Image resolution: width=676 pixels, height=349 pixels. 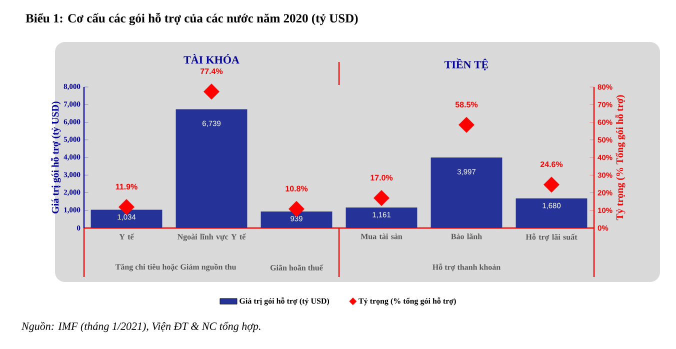 I want to click on data-label: 77.4%, so click(x=211, y=71).